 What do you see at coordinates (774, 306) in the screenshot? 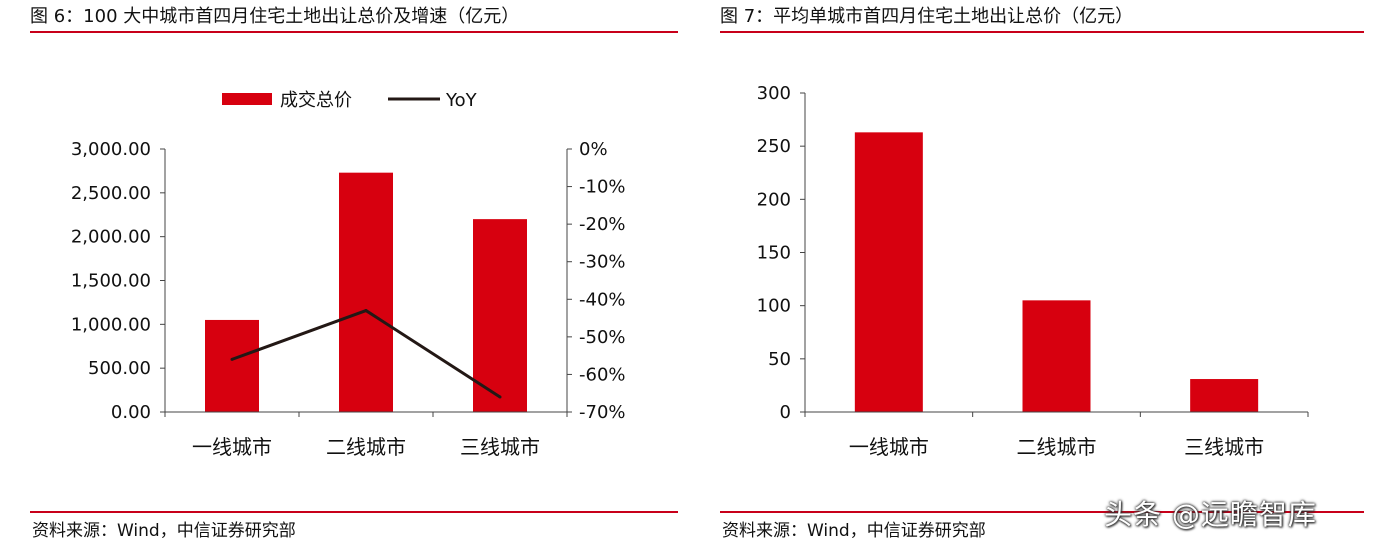
I see `y-tick-label: 100` at bounding box center [774, 306].